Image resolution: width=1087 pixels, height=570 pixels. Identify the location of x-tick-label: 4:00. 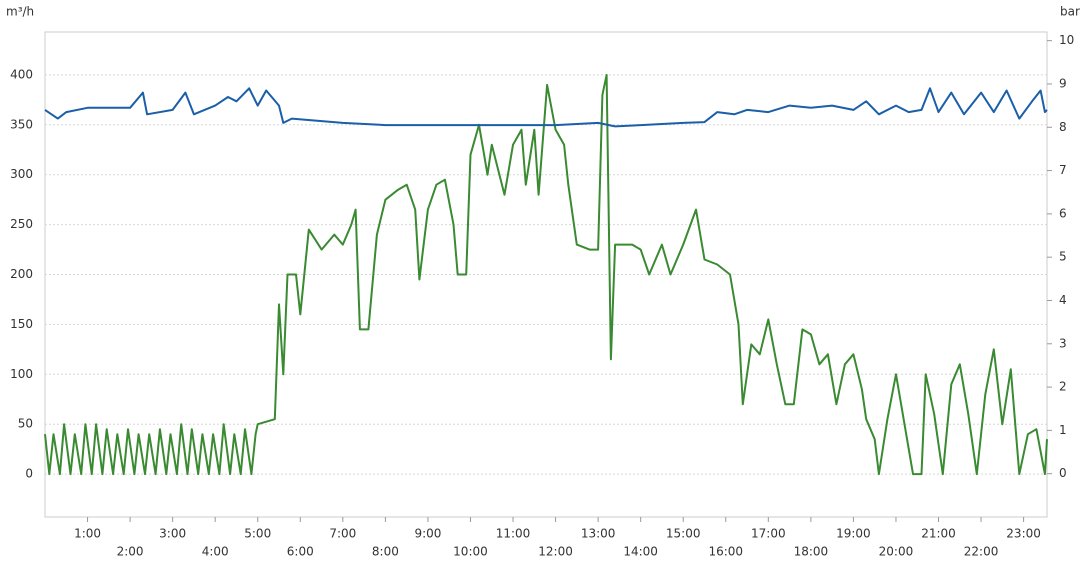
(215, 552).